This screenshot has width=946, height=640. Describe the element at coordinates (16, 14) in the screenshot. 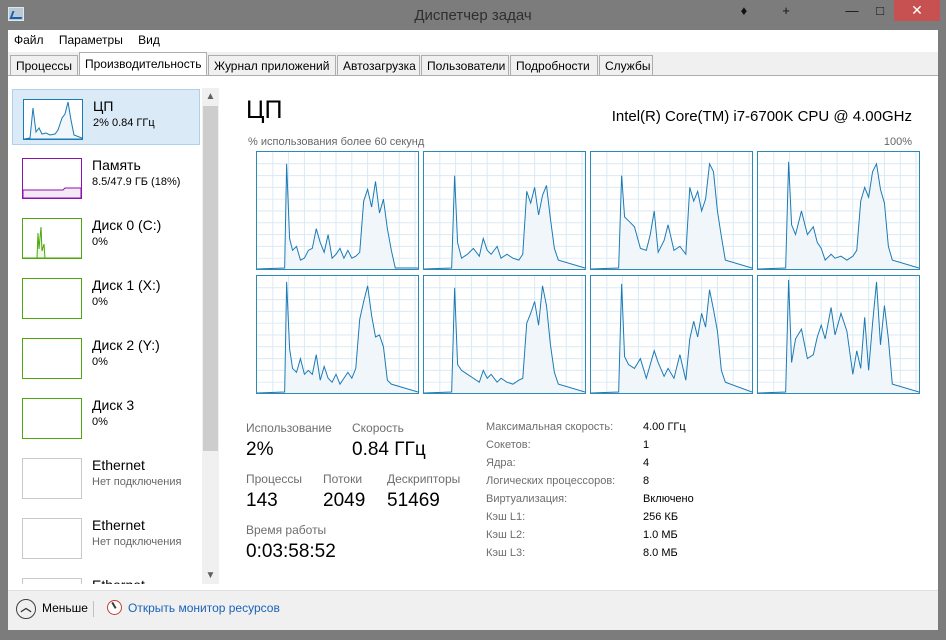

I see `task-manager-icon` at that location.